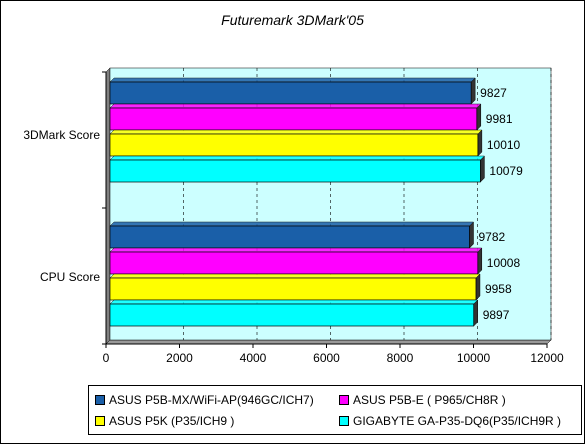 This screenshot has width=585, height=444. I want to click on chart-title: Futuremark 3DMark'05, so click(292, 20).